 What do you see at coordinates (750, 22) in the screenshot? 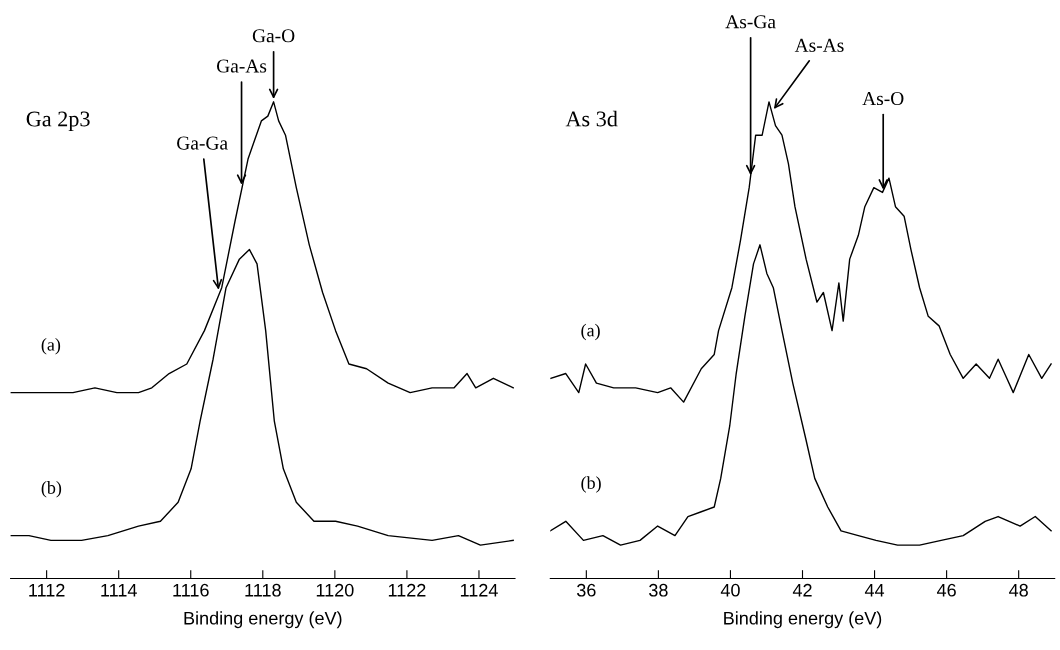
I see `annotation: As-Ga` at bounding box center [750, 22].